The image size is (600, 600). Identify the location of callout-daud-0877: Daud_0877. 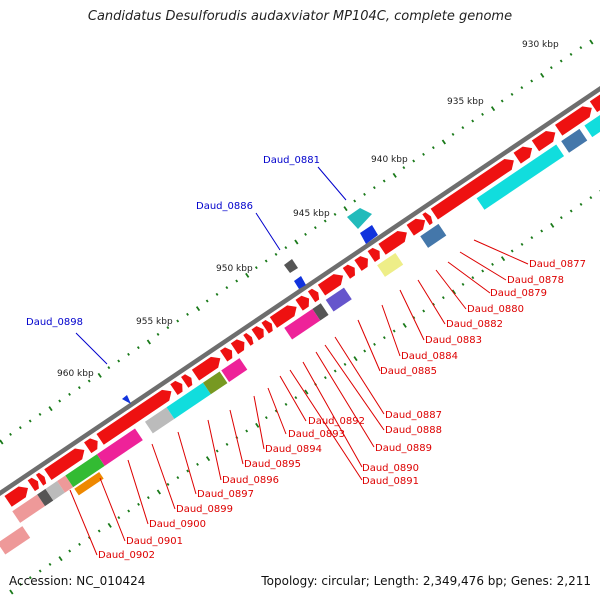
(557, 264).